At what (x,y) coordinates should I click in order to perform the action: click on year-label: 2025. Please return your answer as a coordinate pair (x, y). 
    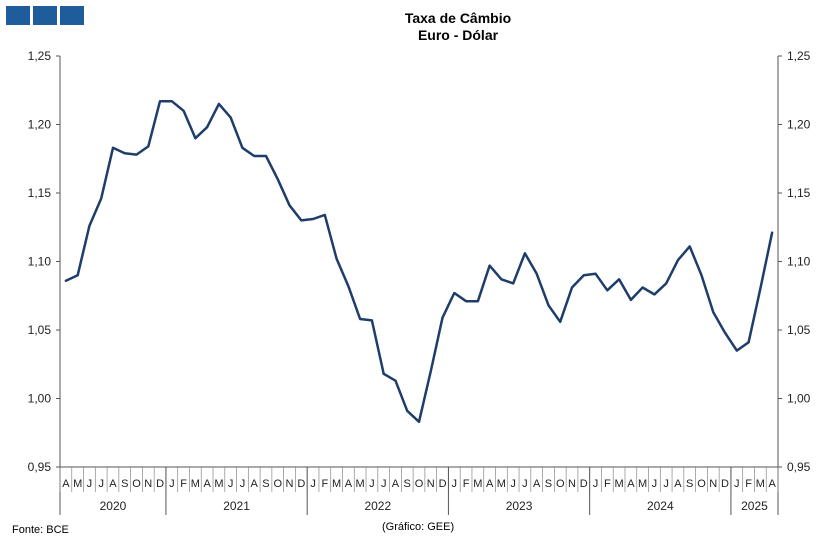
    Looking at the image, I should click on (754, 506).